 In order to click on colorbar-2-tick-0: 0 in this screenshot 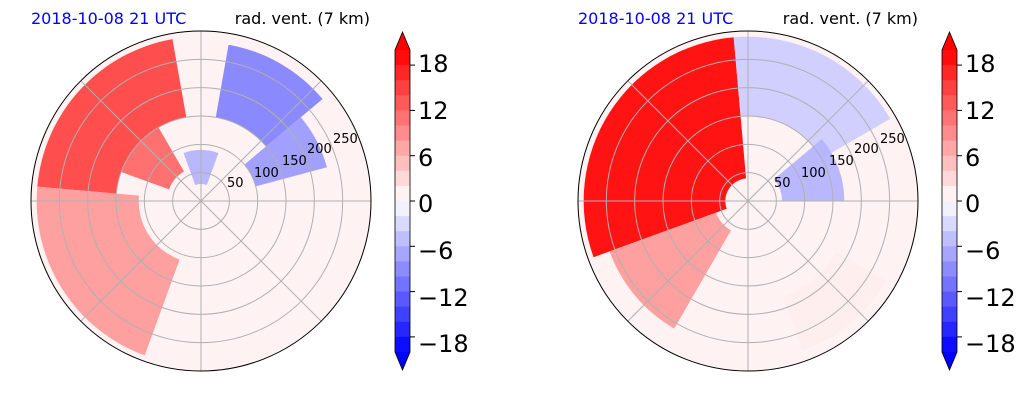, I will do `click(972, 204)`.